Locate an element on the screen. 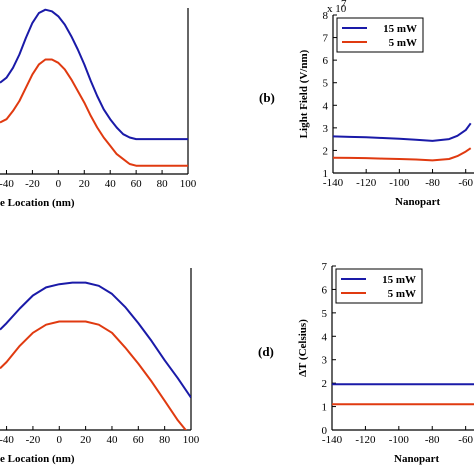 The height and width of the screenshot is (474, 474). y-axis-label: ΔT (Celsius) is located at coordinates (303, 348).